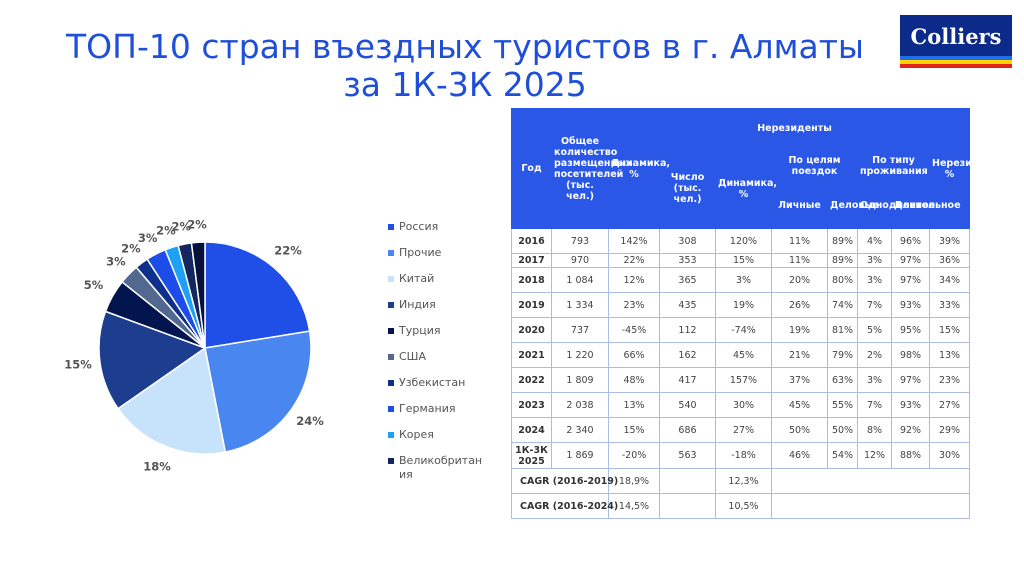  I want to click on cagr-row: CAGR (2016-2019) 18,9% 12,3%, so click(740, 481).